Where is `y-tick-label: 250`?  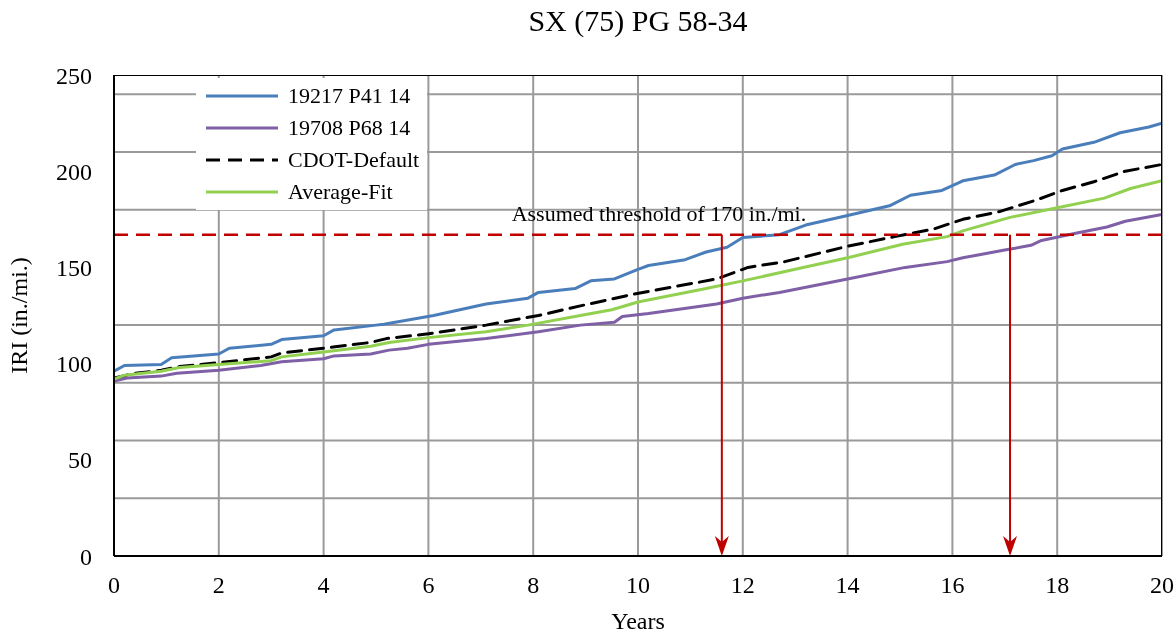
y-tick-label: 250 is located at coordinates (74, 75).